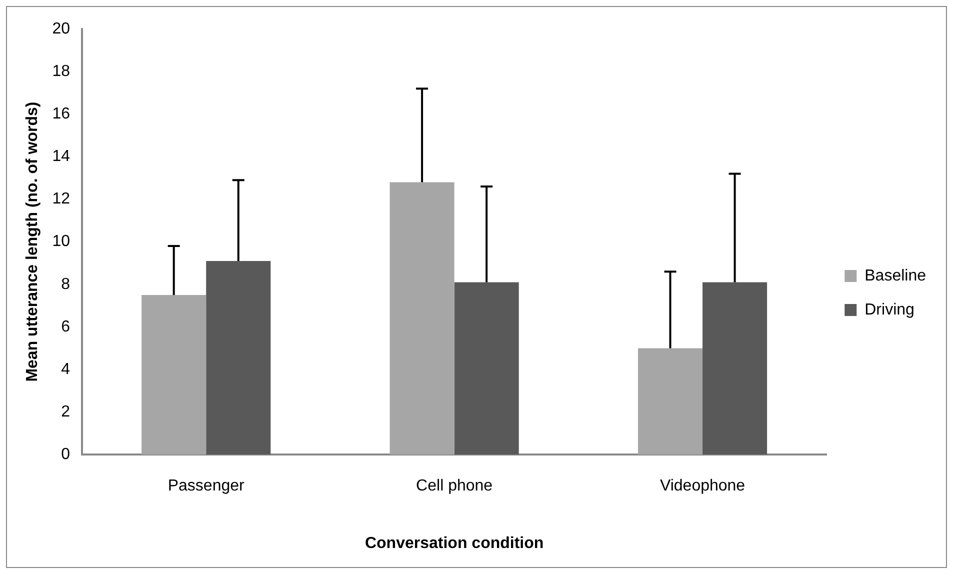 Image resolution: width=955 pixels, height=576 pixels. I want to click on y-tick-label: 2, so click(65, 411).